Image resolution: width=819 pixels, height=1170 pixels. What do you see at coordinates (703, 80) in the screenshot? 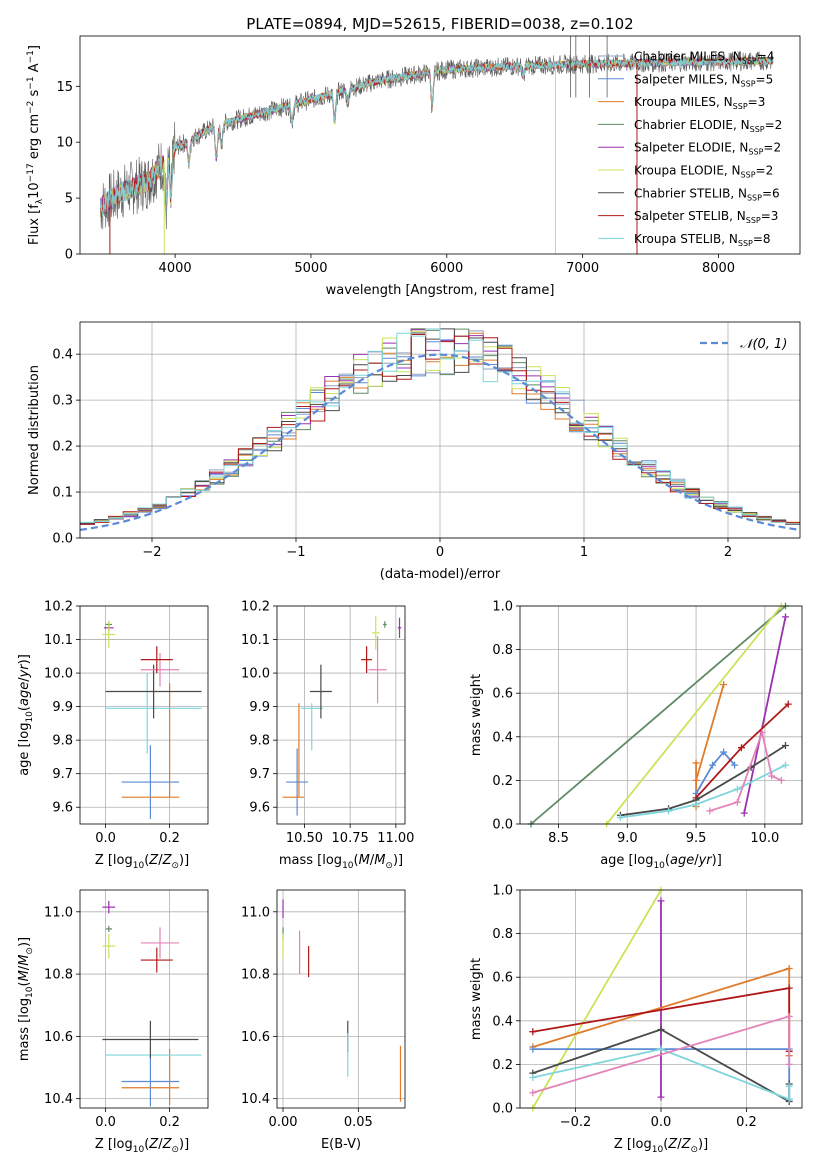
I see `legend-label-1: Salpeter MILES, NSSP=5` at bounding box center [703, 80].